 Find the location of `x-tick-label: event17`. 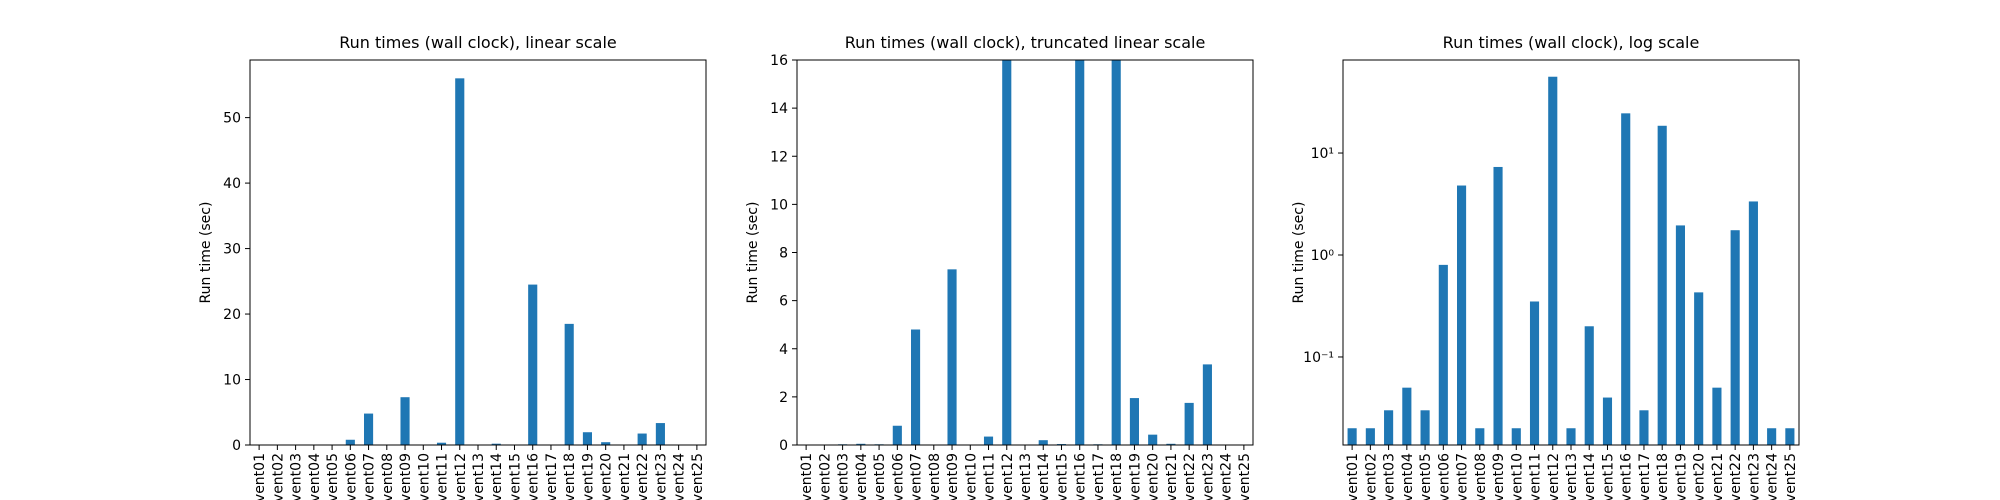

x-tick-label: event17 is located at coordinates (552, 476).